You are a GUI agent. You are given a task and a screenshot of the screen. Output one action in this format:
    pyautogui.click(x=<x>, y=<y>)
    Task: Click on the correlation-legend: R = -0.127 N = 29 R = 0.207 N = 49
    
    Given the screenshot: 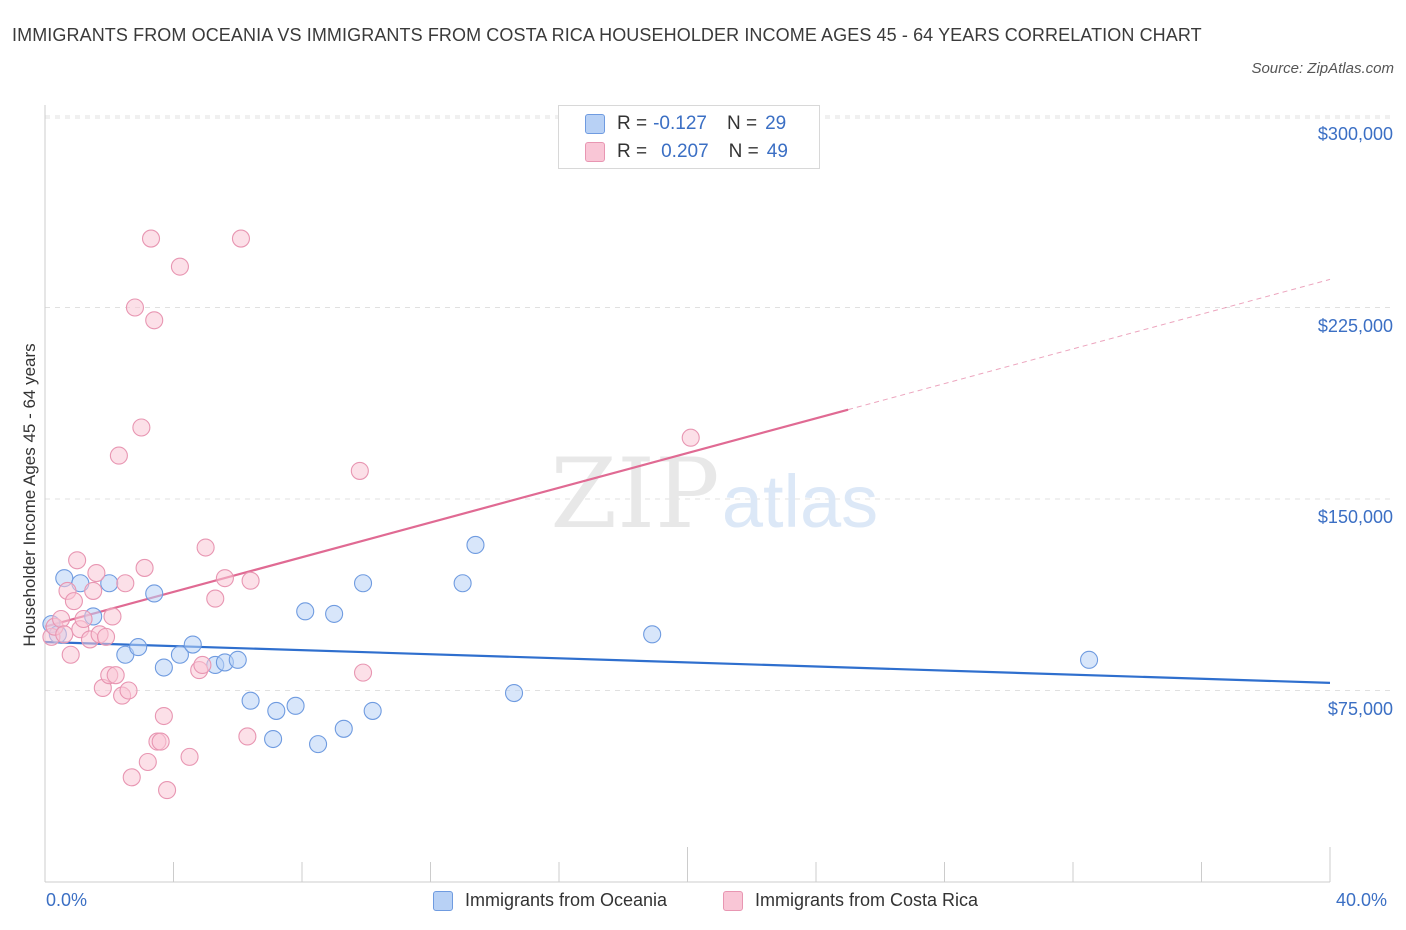 What is the action you would take?
    pyautogui.click(x=689, y=137)
    